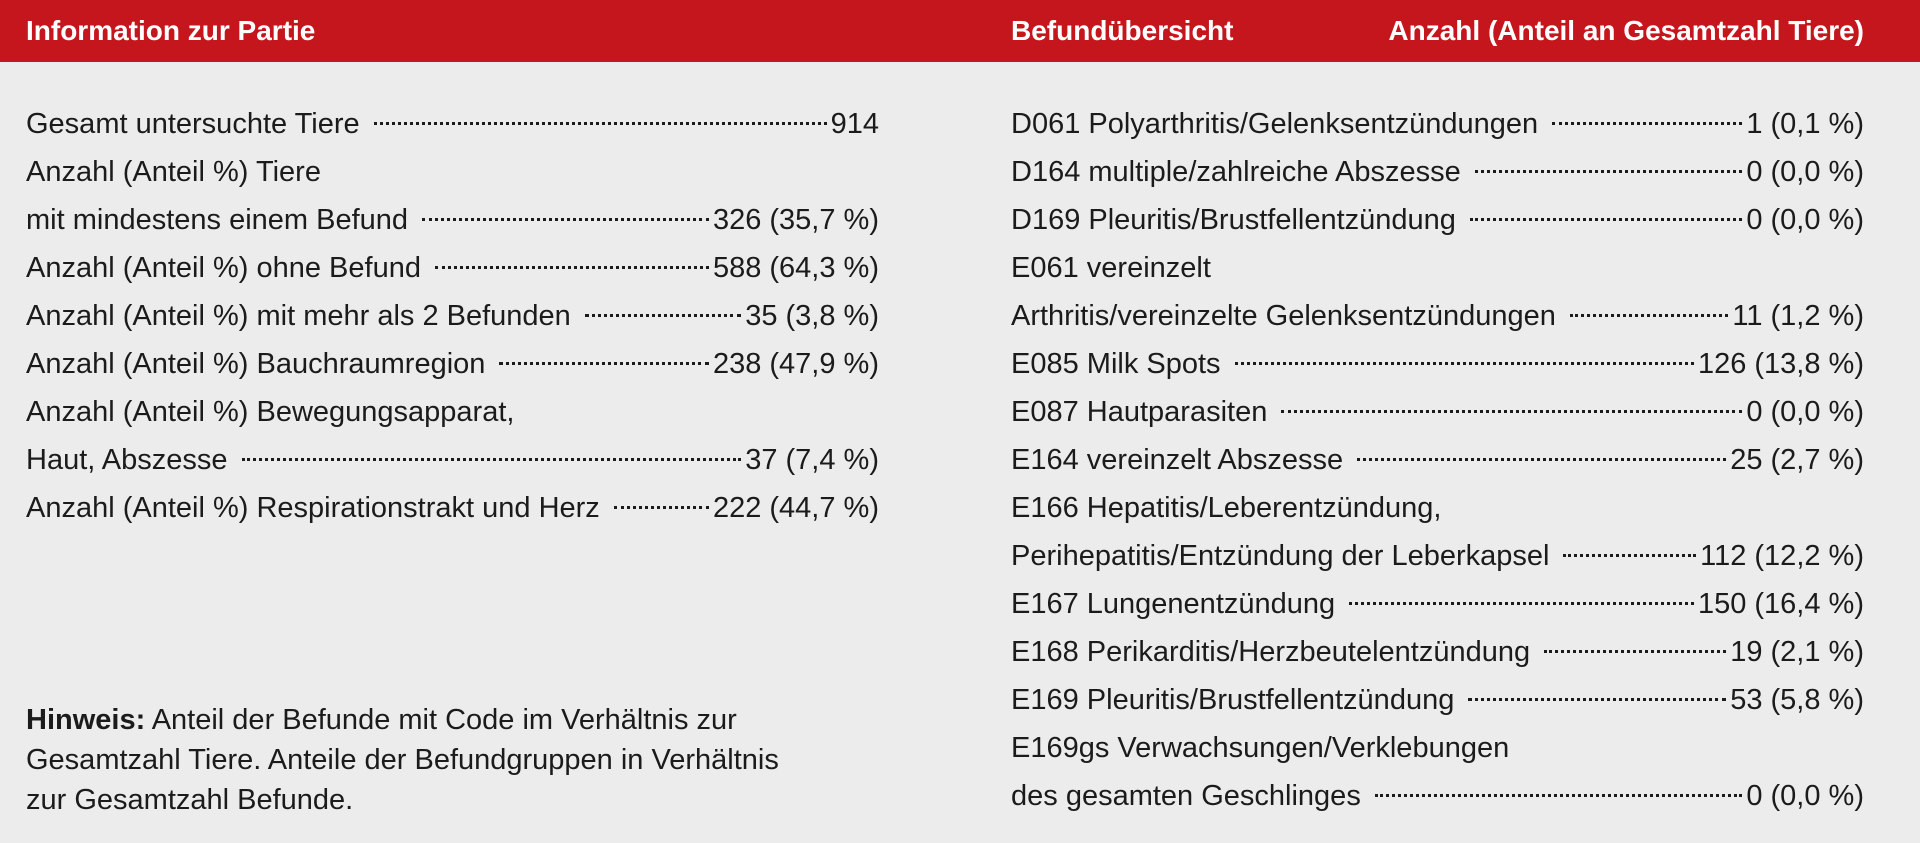  Describe the element at coordinates (223, 268) in the screenshot. I see `item-label: Anzahl (Anteil %) ohne Befund` at that location.